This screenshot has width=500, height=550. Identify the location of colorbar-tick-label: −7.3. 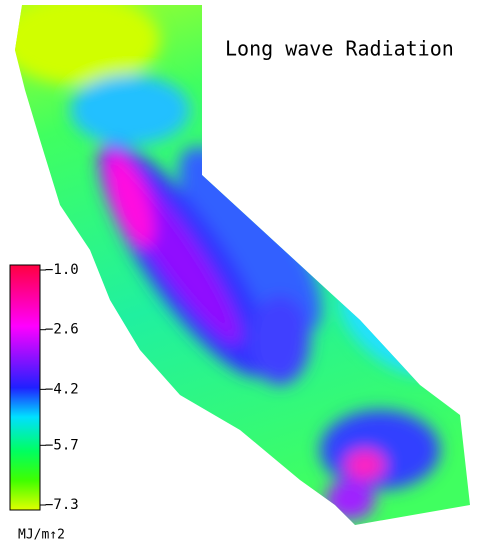
(62, 505).